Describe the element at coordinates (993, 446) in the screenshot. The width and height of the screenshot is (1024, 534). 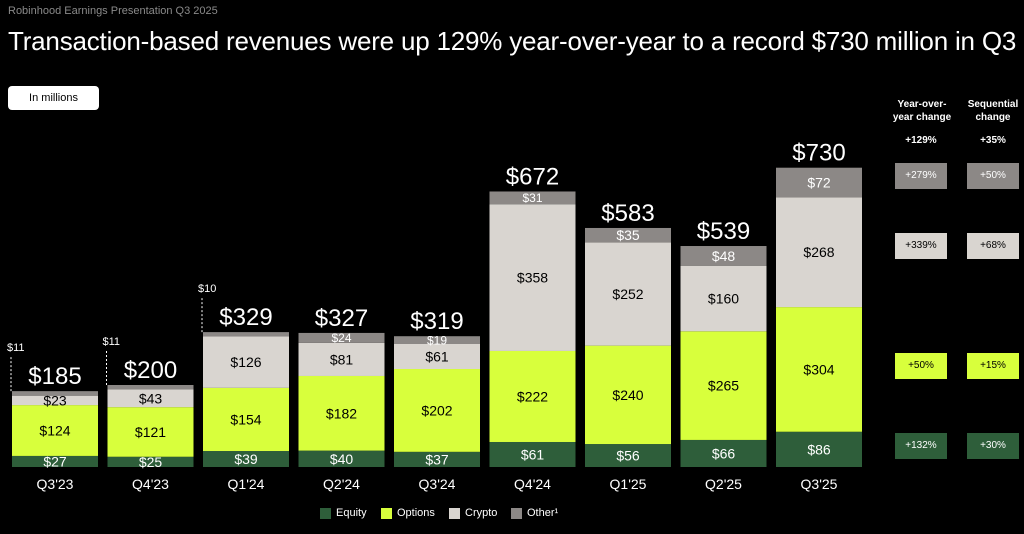
I see `seq-equity: +30%` at that location.